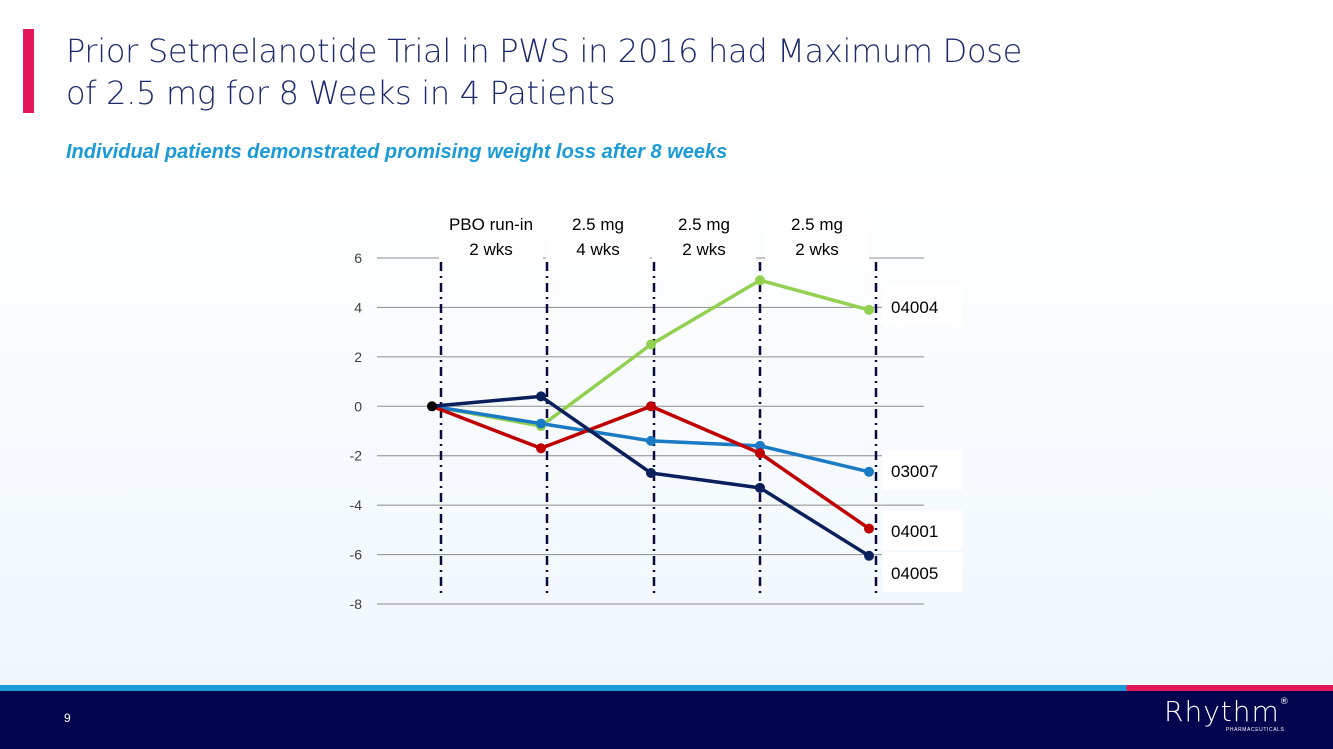  Describe the element at coordinates (358, 406) in the screenshot. I see `y-tick-label: 0` at that location.